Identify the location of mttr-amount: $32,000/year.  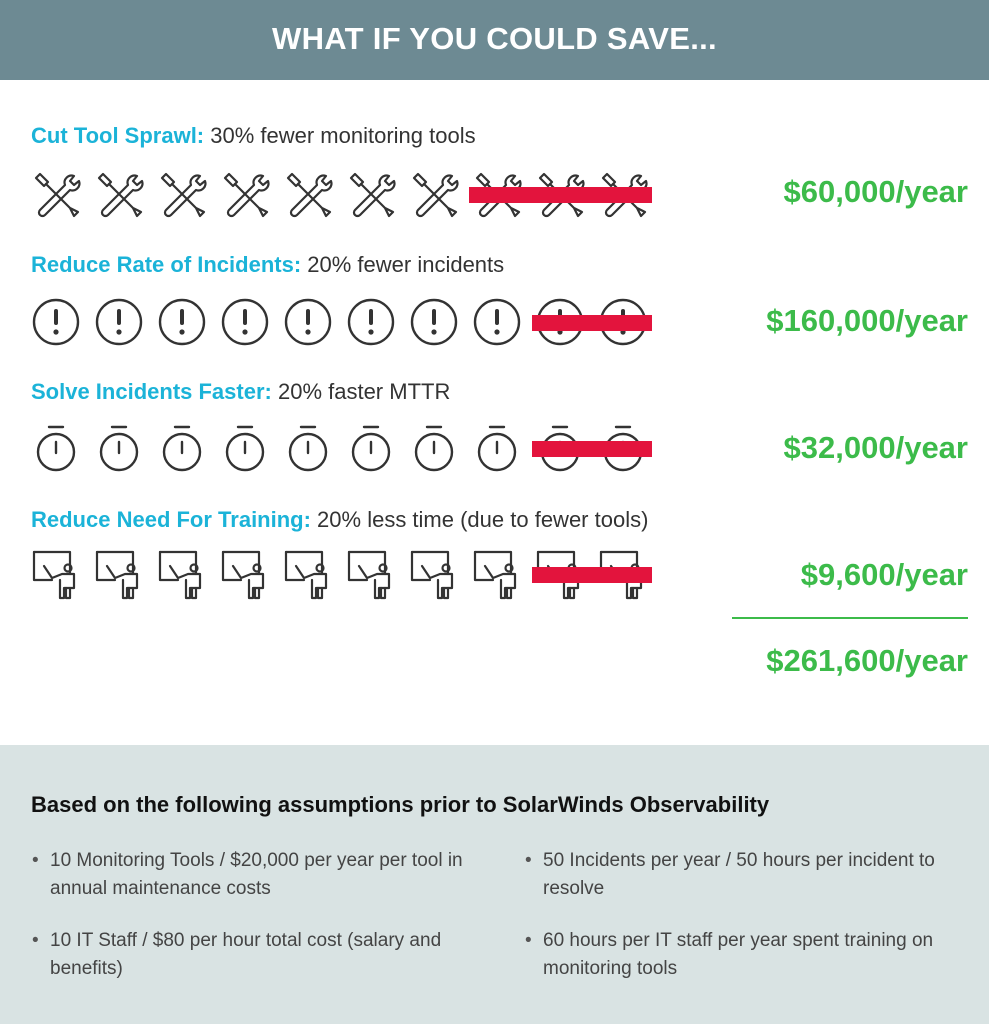
(875, 447).